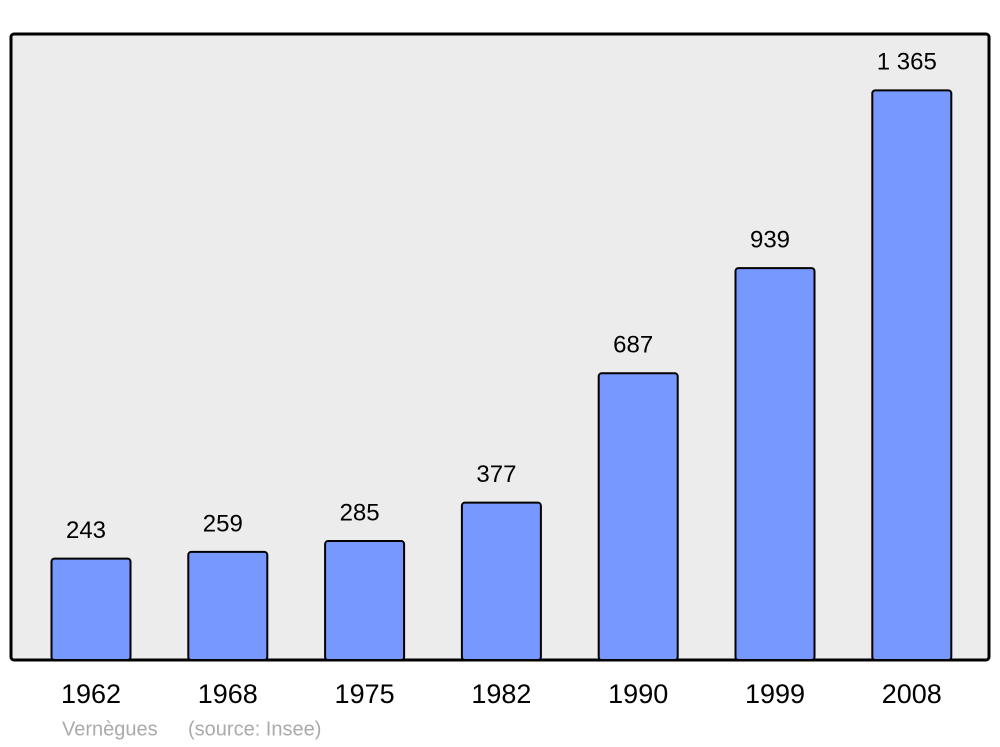  Describe the element at coordinates (912, 694) in the screenshot. I see `x-tick-label: 2008` at that location.